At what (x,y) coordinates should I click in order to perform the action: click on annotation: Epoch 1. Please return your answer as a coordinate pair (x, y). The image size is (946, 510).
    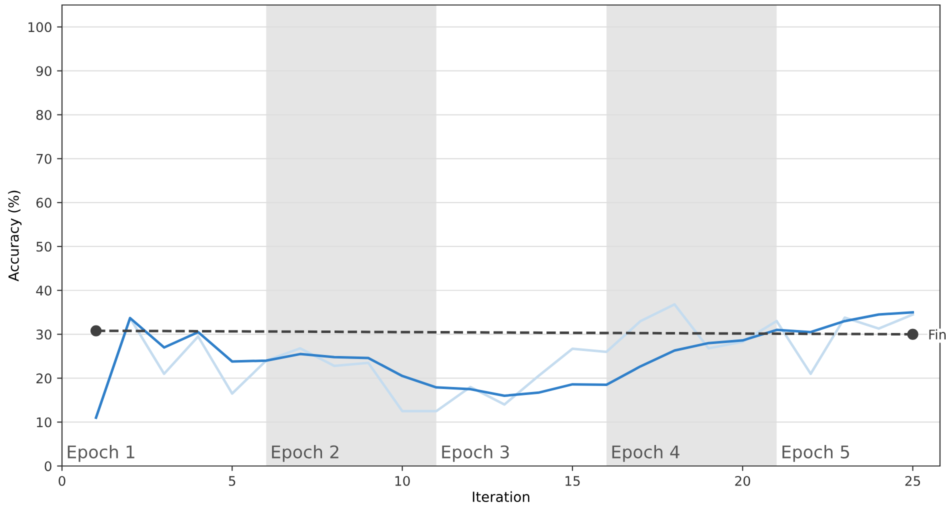
    Looking at the image, I should click on (101, 453).